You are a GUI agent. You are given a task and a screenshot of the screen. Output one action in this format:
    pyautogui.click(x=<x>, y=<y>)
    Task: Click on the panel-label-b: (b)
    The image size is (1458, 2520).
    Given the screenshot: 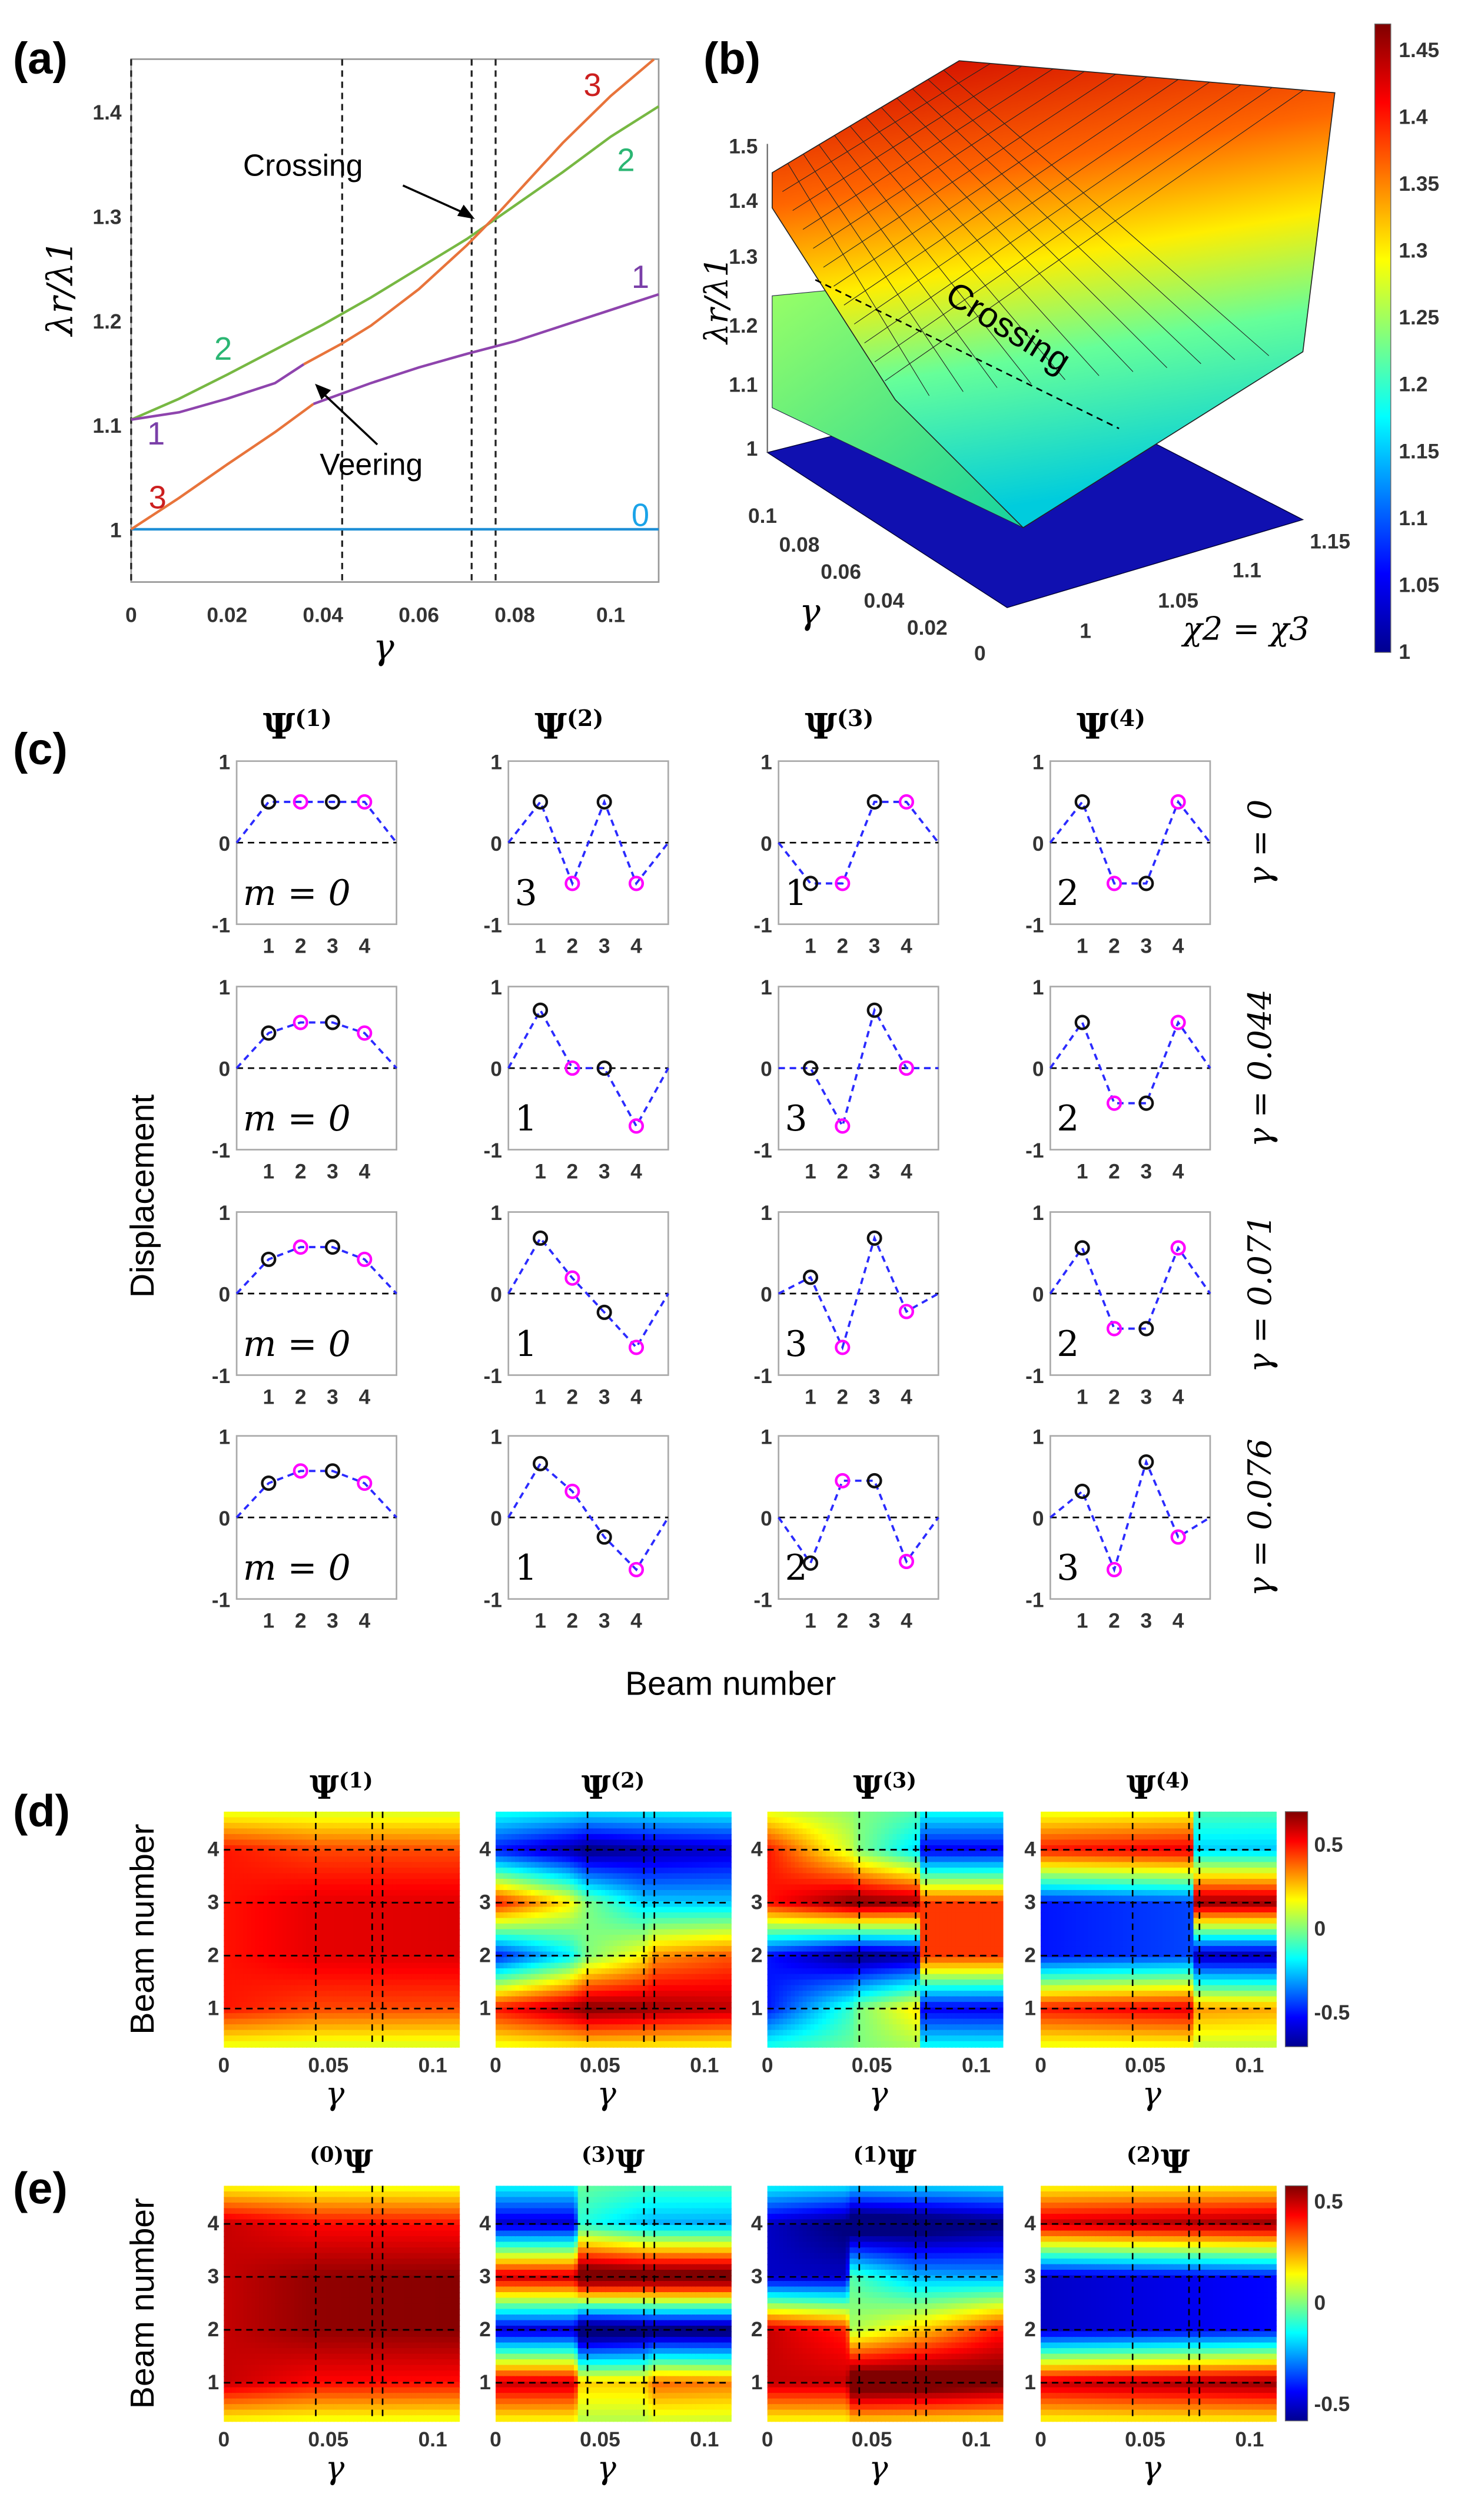 What is the action you would take?
    pyautogui.click(x=731, y=59)
    